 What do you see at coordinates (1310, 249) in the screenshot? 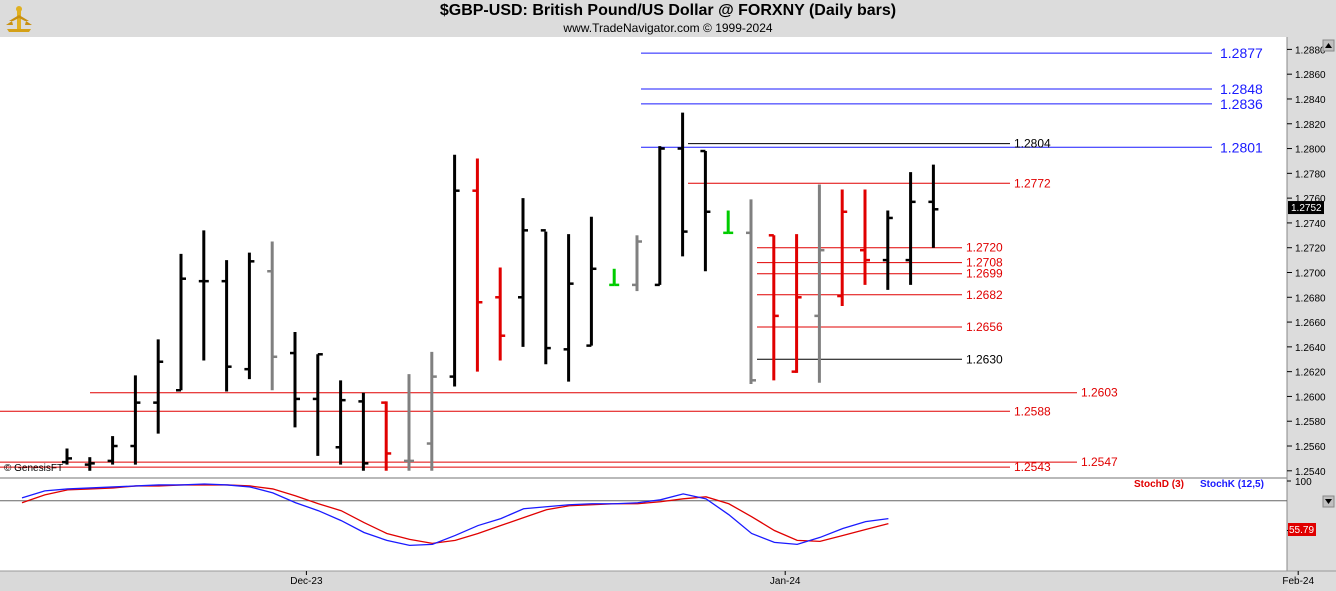
I see `price-tick-label: 1.2720` at bounding box center [1310, 249].